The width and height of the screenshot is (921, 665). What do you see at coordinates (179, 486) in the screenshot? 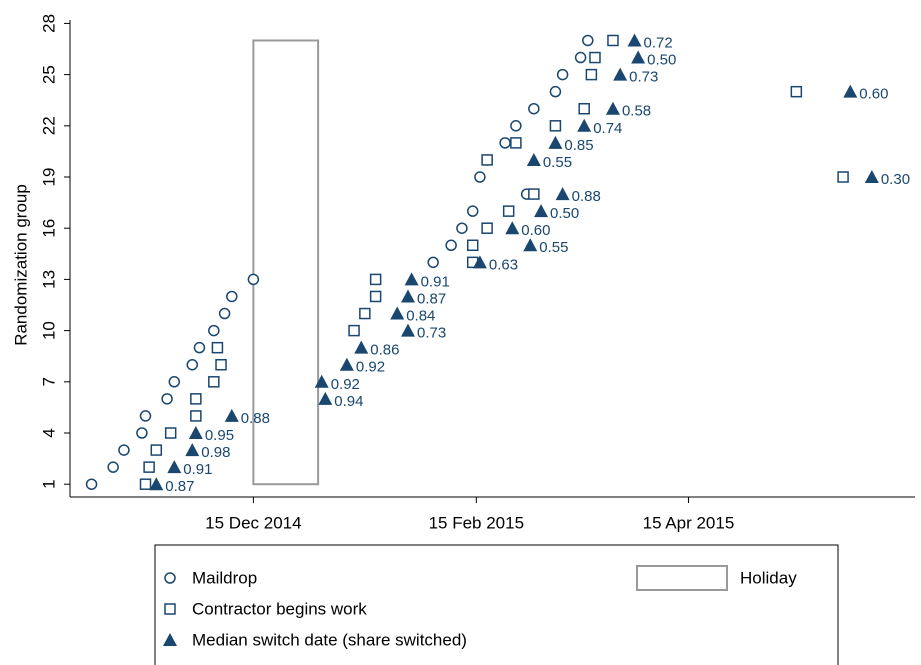
I see `data-label: 0.87` at bounding box center [179, 486].